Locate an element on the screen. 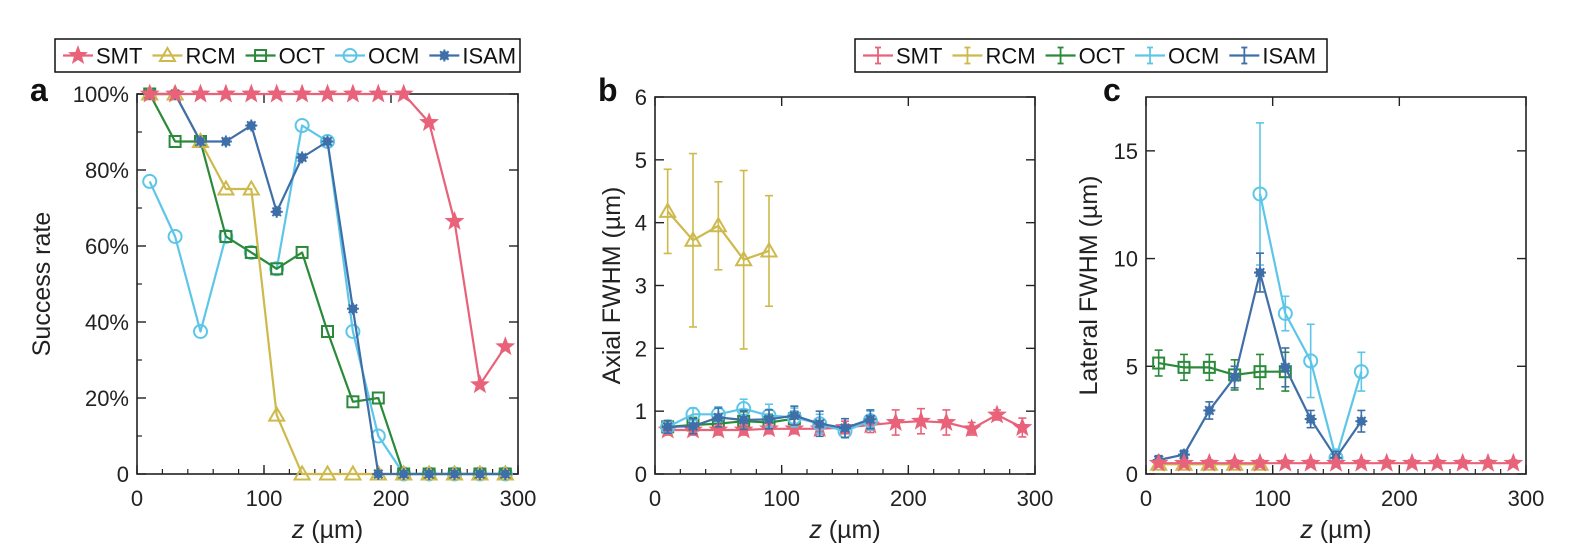 This screenshot has width=1578, height=552. y-tick-label: 1 is located at coordinates (641, 411).